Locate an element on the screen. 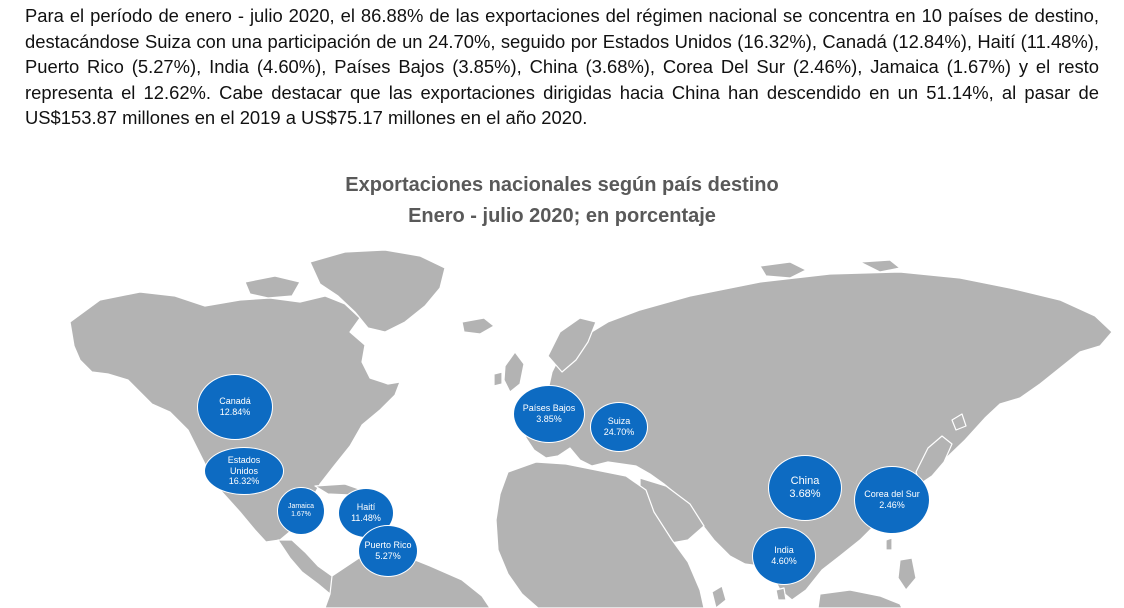 The image size is (1124, 608). madagascar-landmass is located at coordinates (719, 596).